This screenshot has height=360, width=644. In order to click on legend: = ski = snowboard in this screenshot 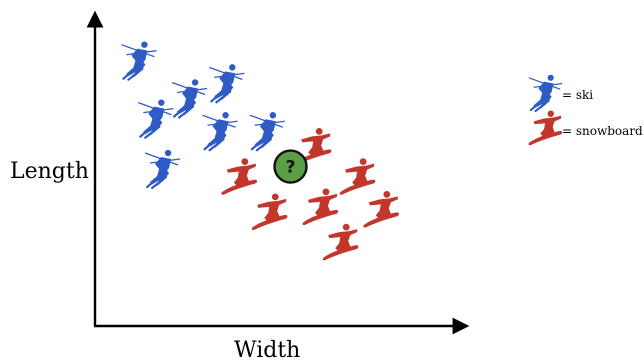, I will do `click(585, 109)`.